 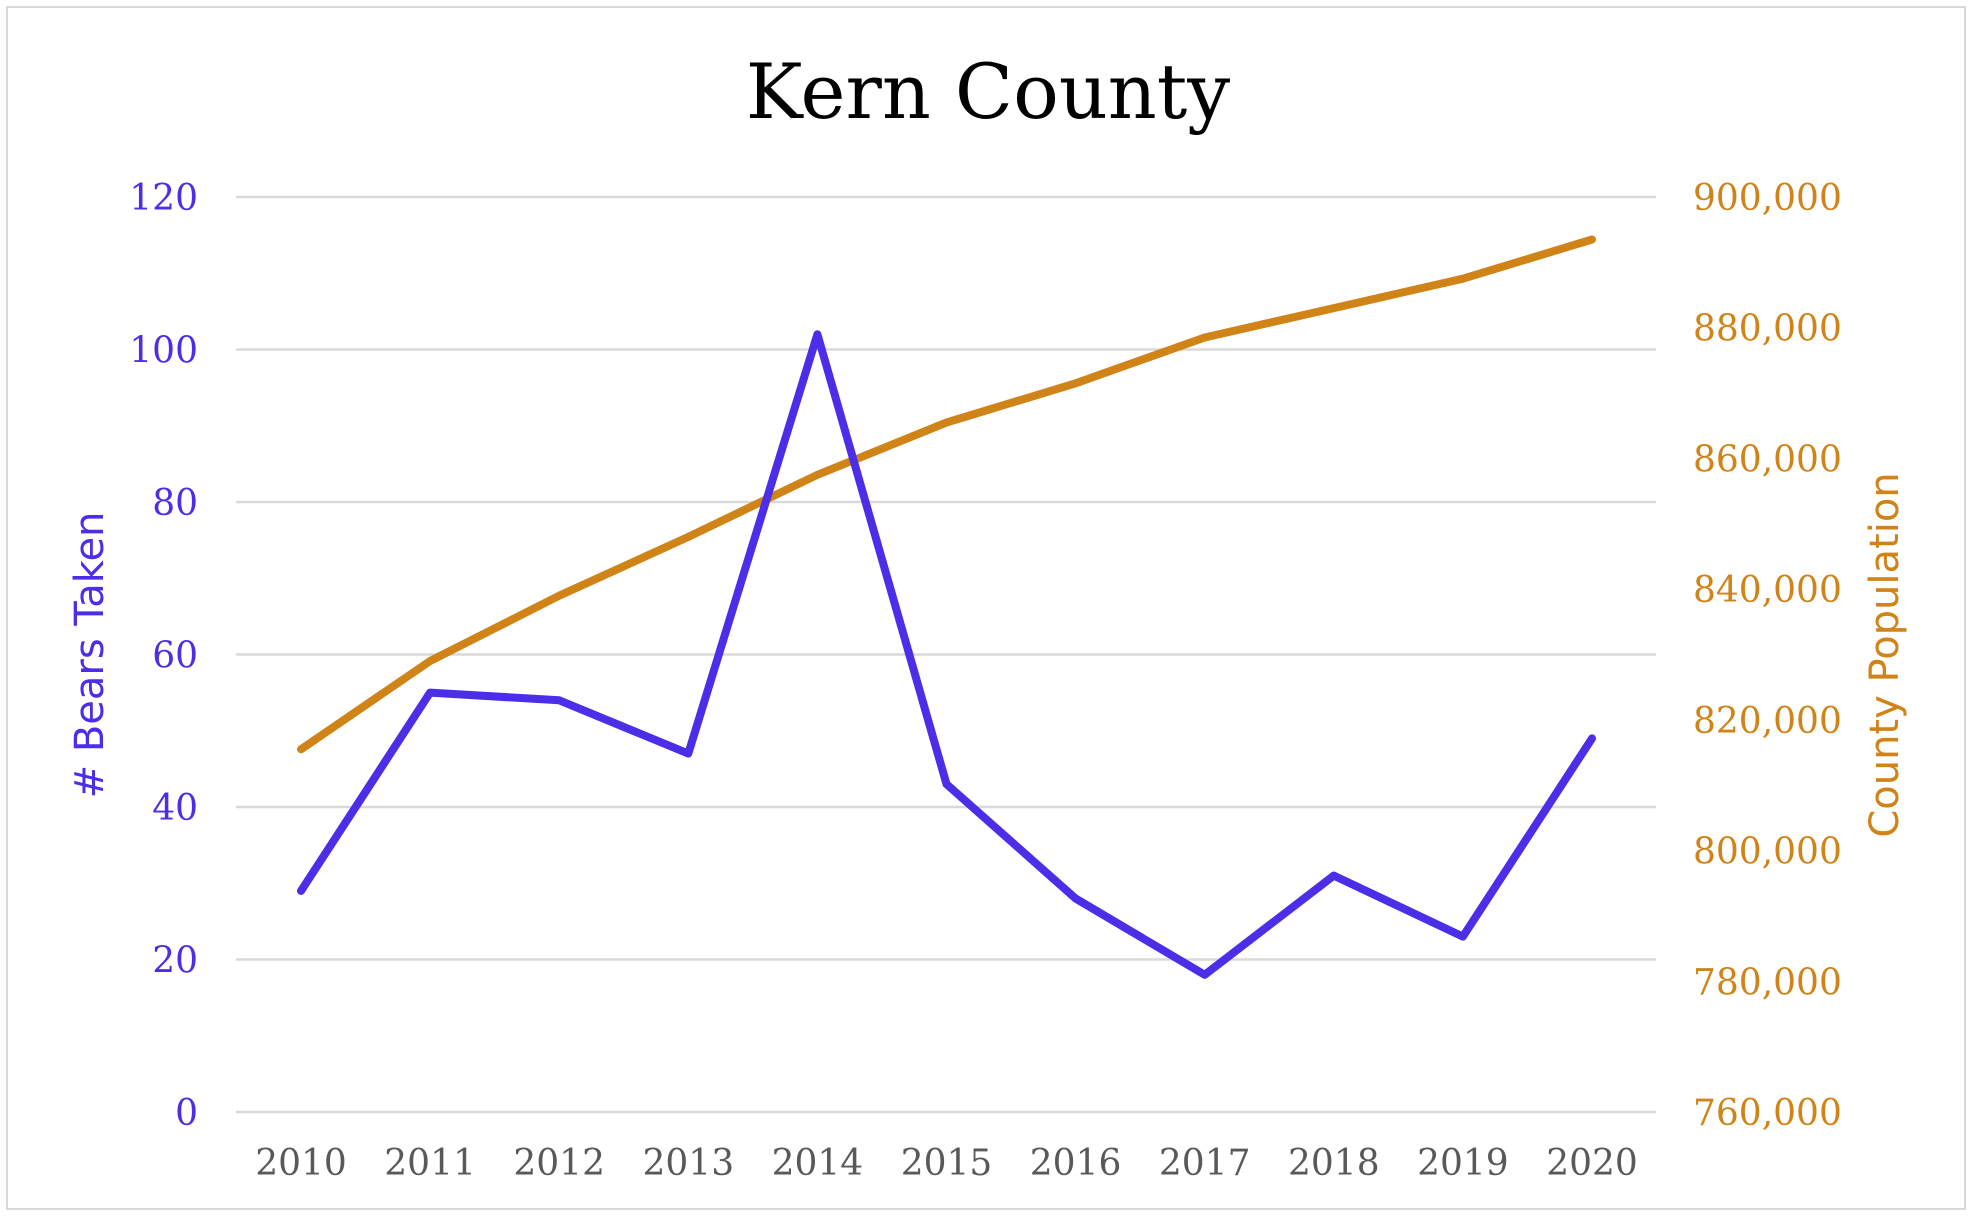 I want to click on left-tick-label: 80, so click(x=175, y=503).